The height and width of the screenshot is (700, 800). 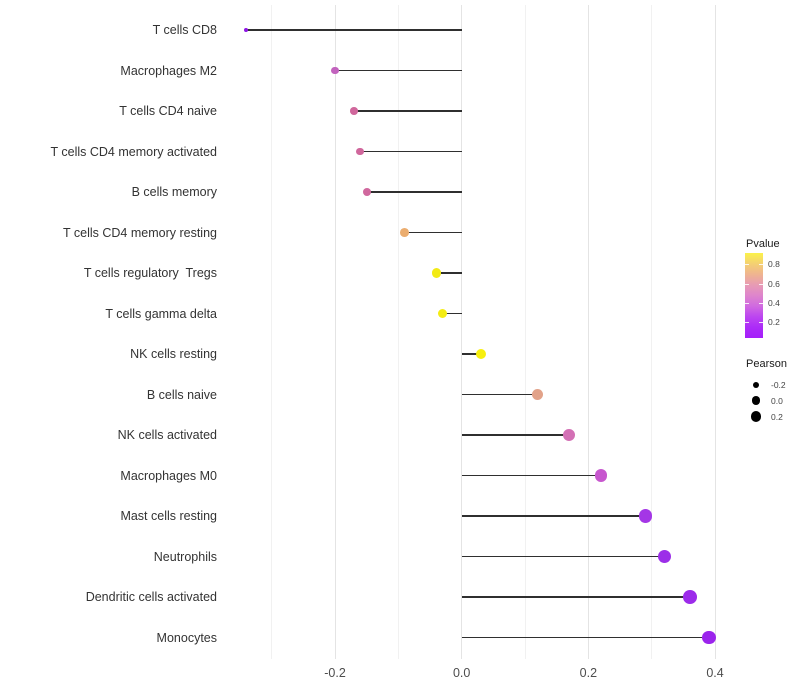 What do you see at coordinates (186, 637) in the screenshot?
I see `category-label: Monocytes` at bounding box center [186, 637].